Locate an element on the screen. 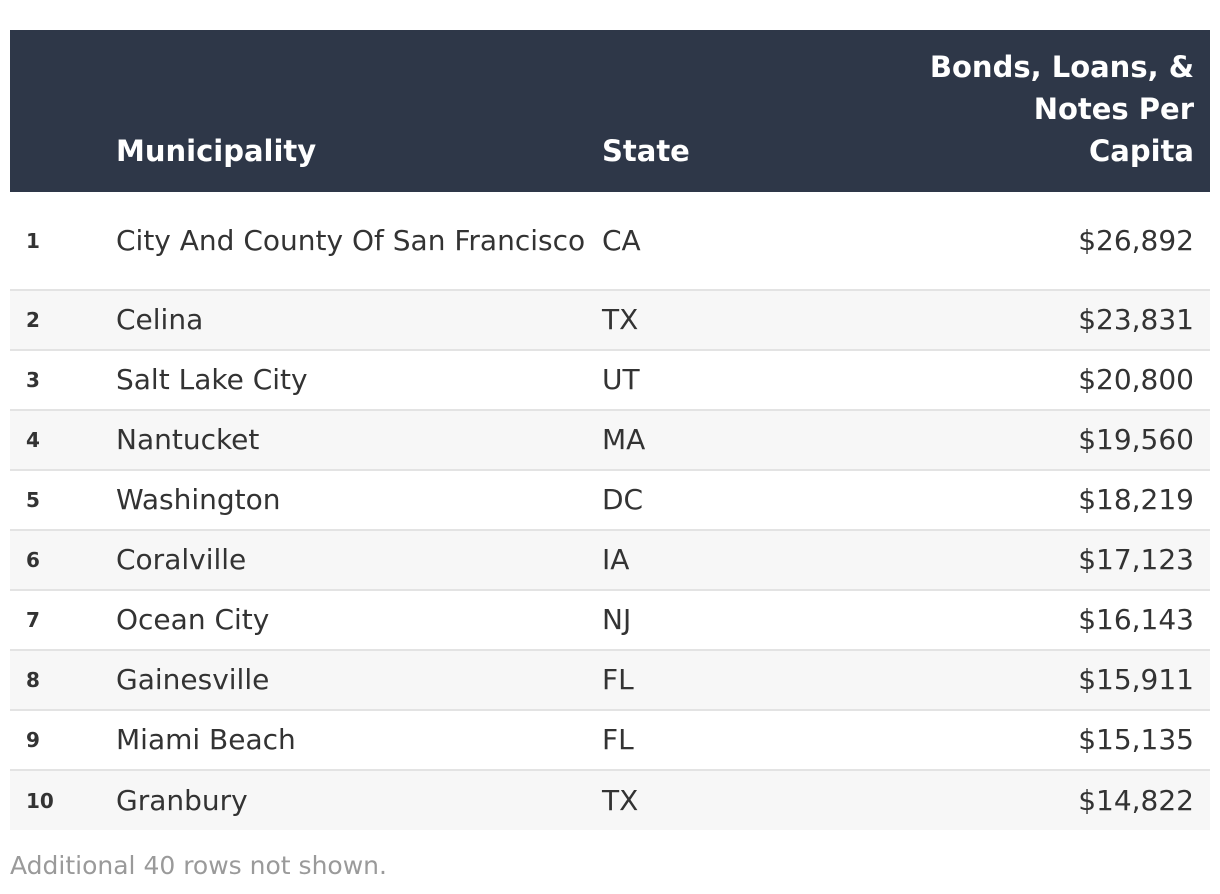 This screenshot has width=1220, height=894. table-row: 5 Washington DC $18,219 is located at coordinates (610, 500).